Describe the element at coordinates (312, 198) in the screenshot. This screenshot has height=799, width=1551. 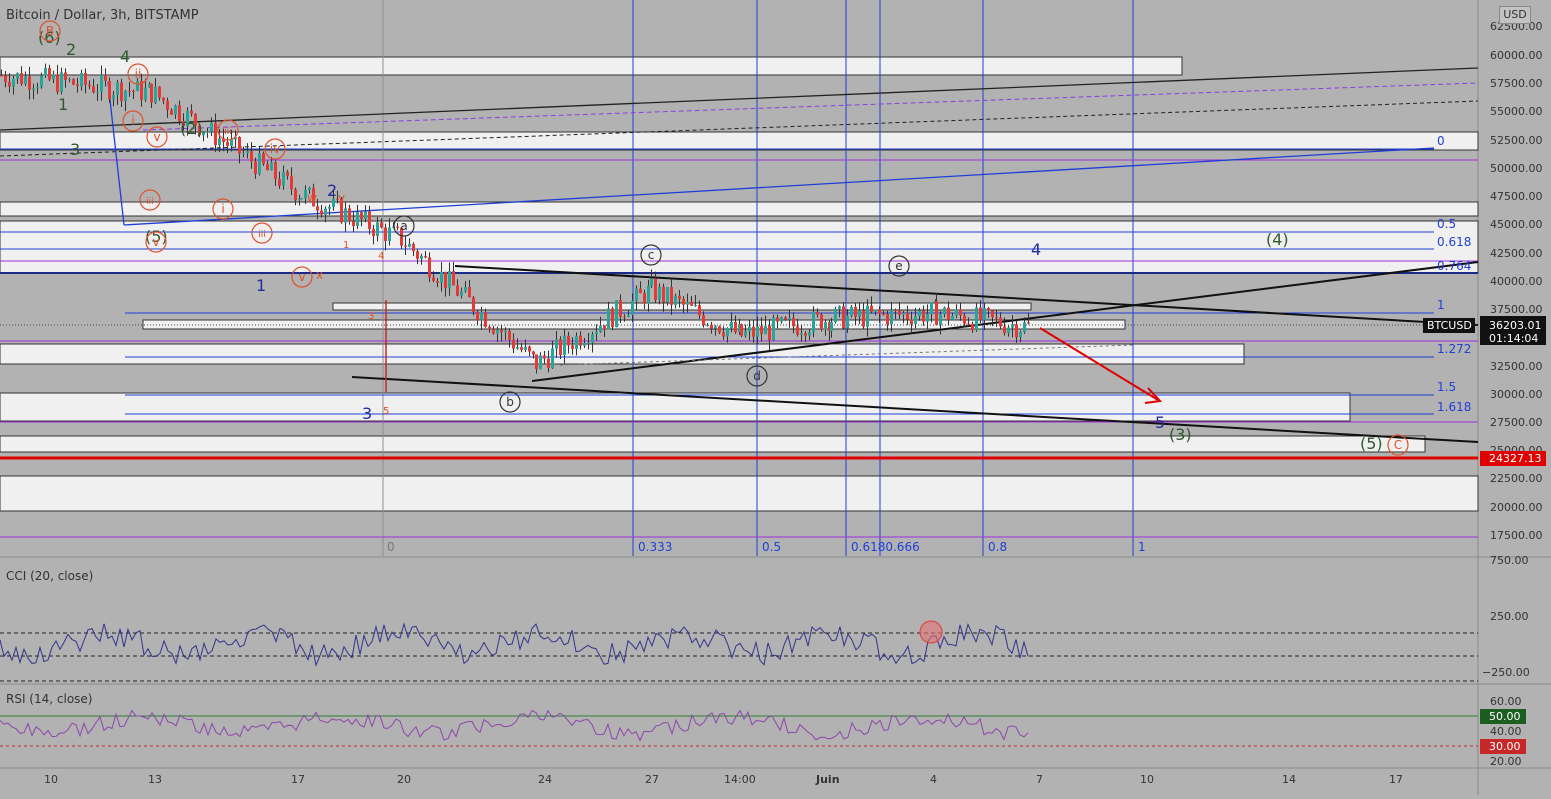
I see `svg-text: w` at that location.